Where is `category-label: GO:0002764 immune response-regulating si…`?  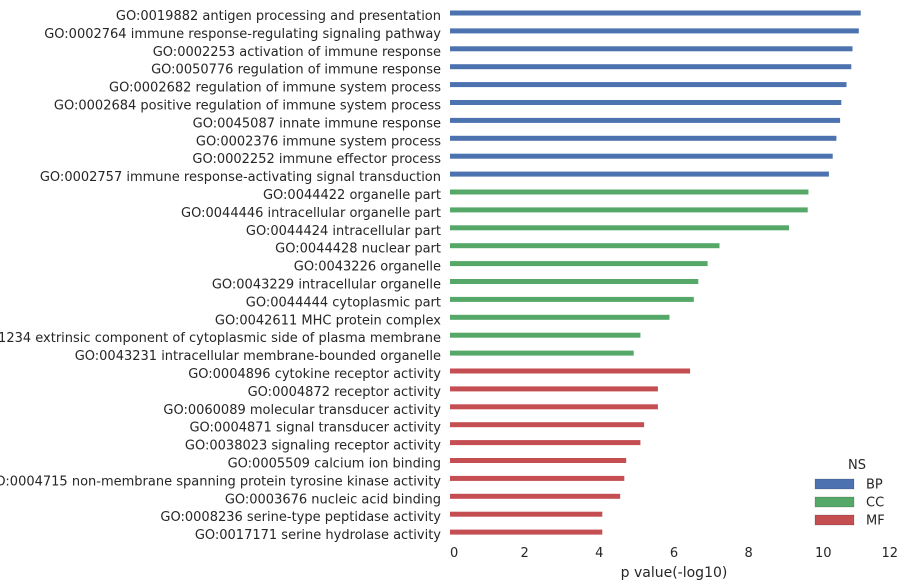 category-label: GO:0002764 immune response-regulating si… is located at coordinates (242, 34).